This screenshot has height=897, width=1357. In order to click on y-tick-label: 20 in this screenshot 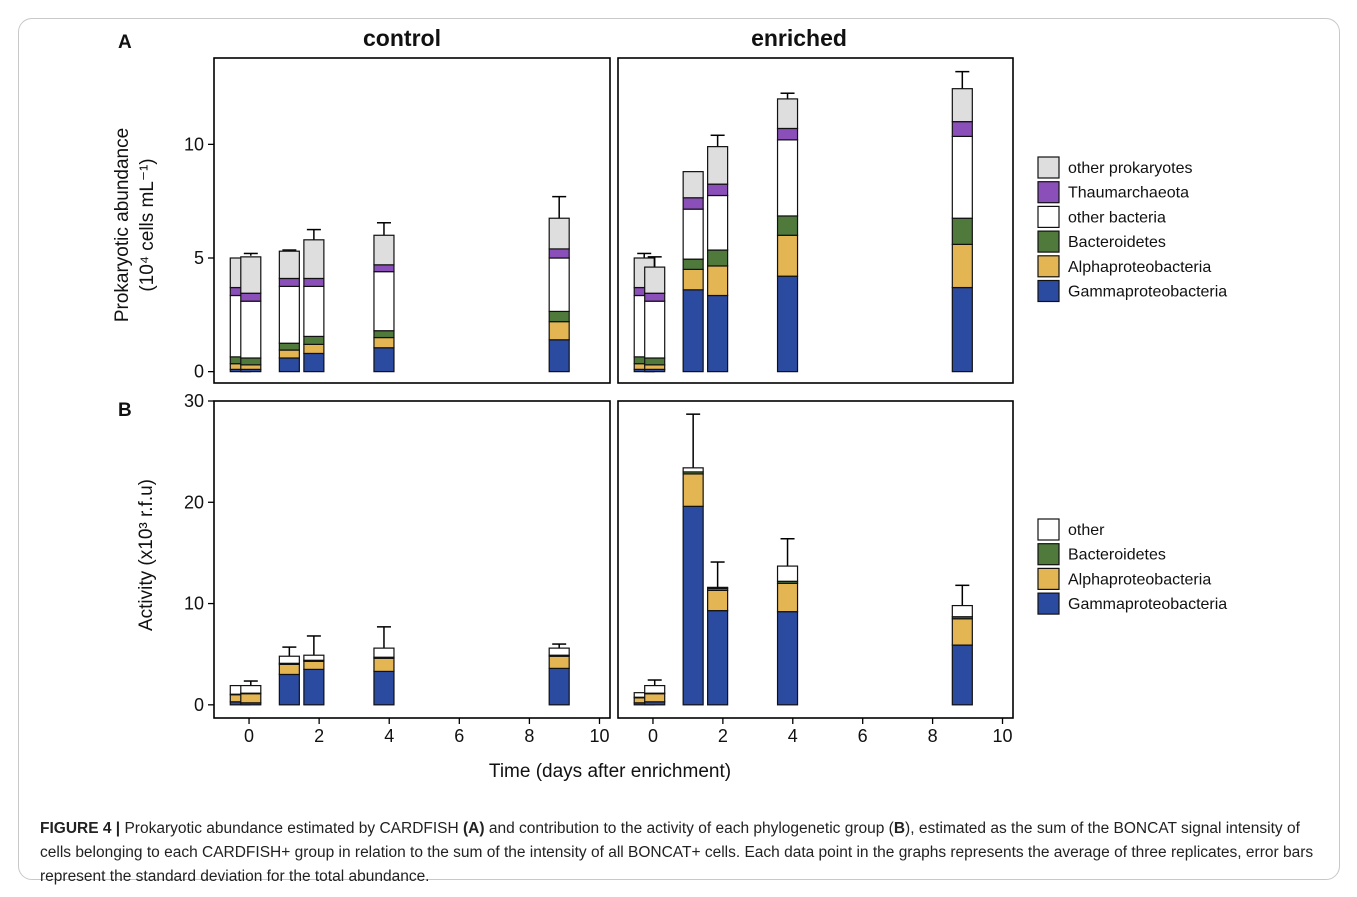, I will do `click(194, 502)`.